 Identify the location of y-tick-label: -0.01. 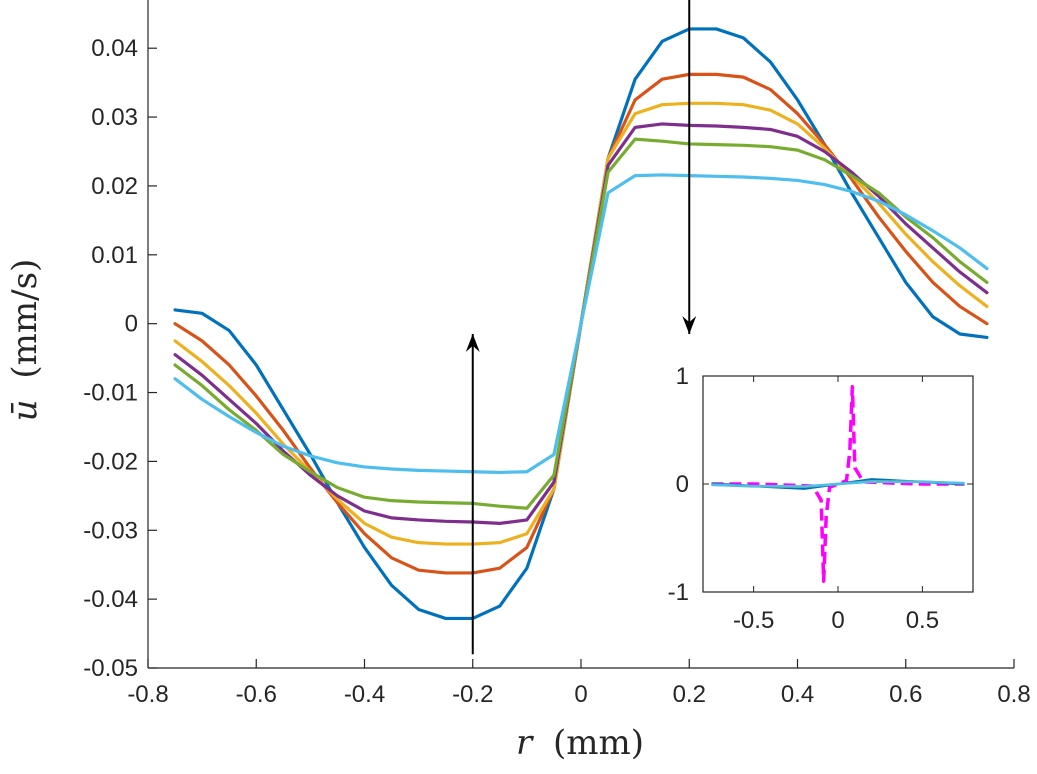
(110, 393).